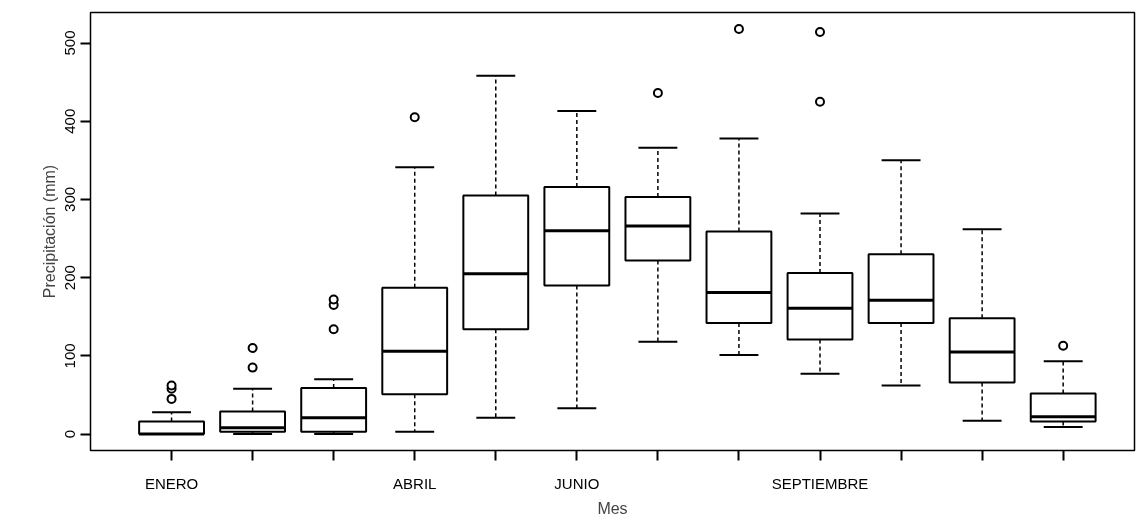  What do you see at coordinates (577, 483) in the screenshot?
I see `x-tick-label: JUNIO` at bounding box center [577, 483].